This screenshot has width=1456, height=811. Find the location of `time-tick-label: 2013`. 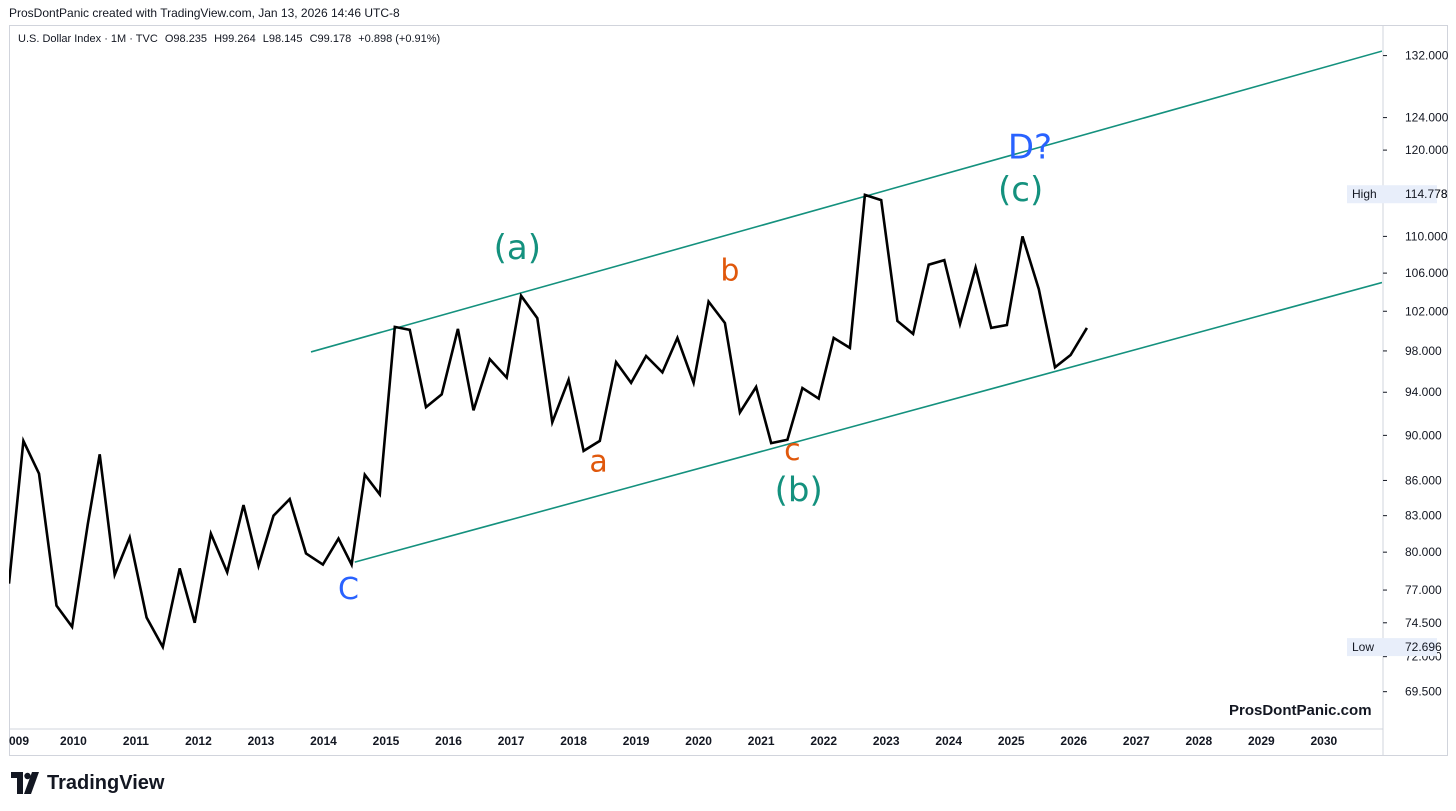

time-tick-label: 2013 is located at coordinates (261, 741).